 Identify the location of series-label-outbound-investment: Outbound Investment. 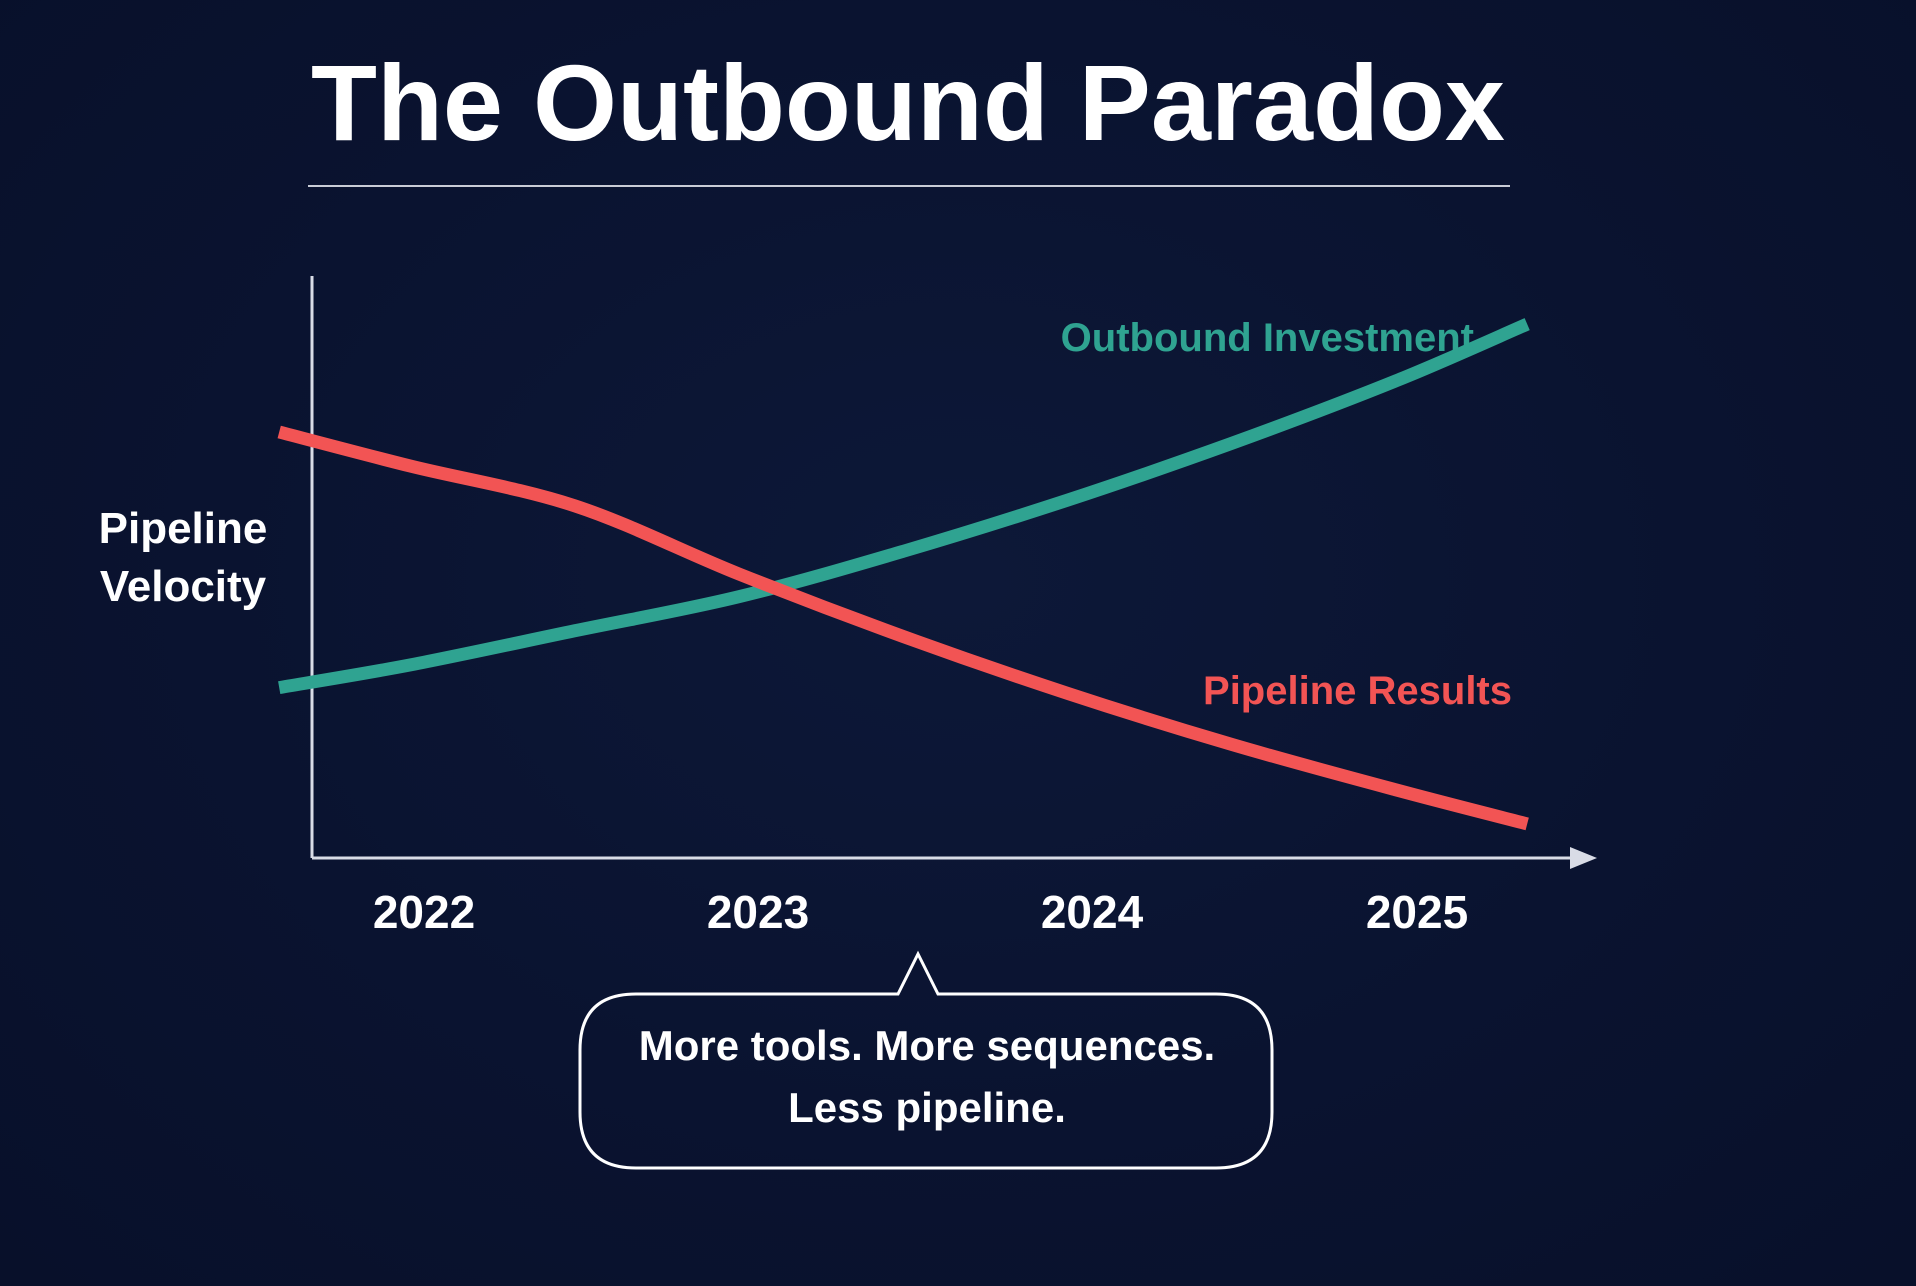
(1267, 338).